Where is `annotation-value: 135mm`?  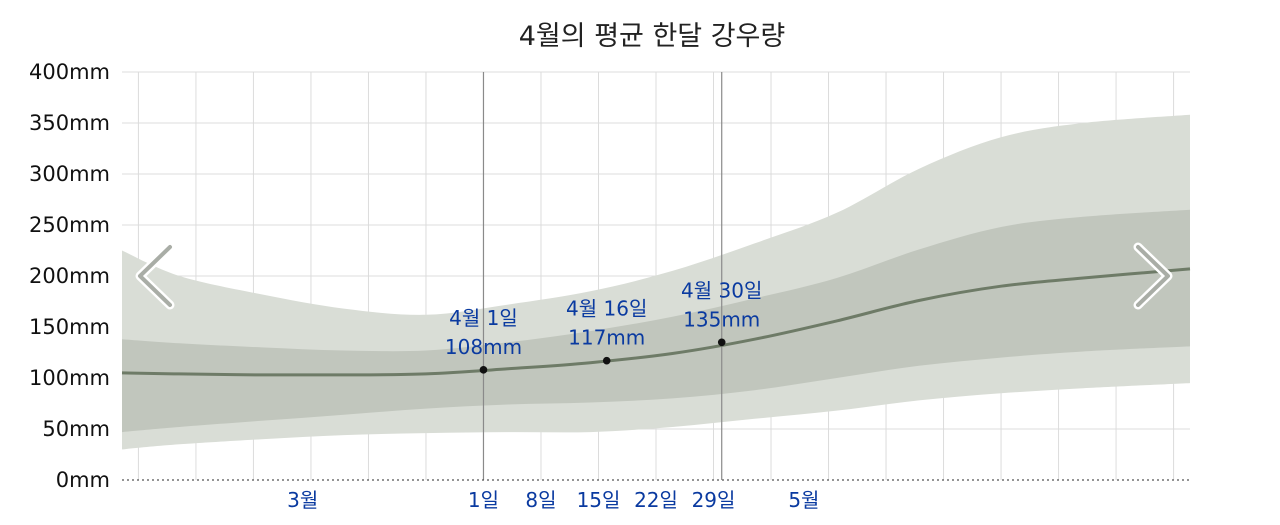 annotation-value: 135mm is located at coordinates (721, 319).